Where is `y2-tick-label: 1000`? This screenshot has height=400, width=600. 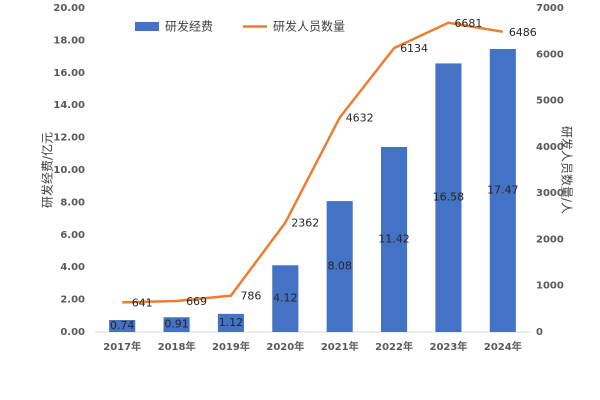 y2-tick-label: 1000 is located at coordinates (550, 286).